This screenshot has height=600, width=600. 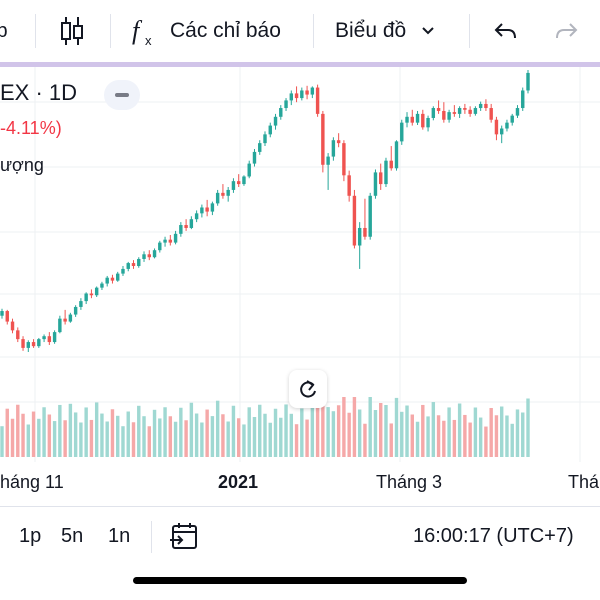 What do you see at coordinates (371, 30) in the screenshot?
I see `chart-type-label: Biểu đồ` at bounding box center [371, 30].